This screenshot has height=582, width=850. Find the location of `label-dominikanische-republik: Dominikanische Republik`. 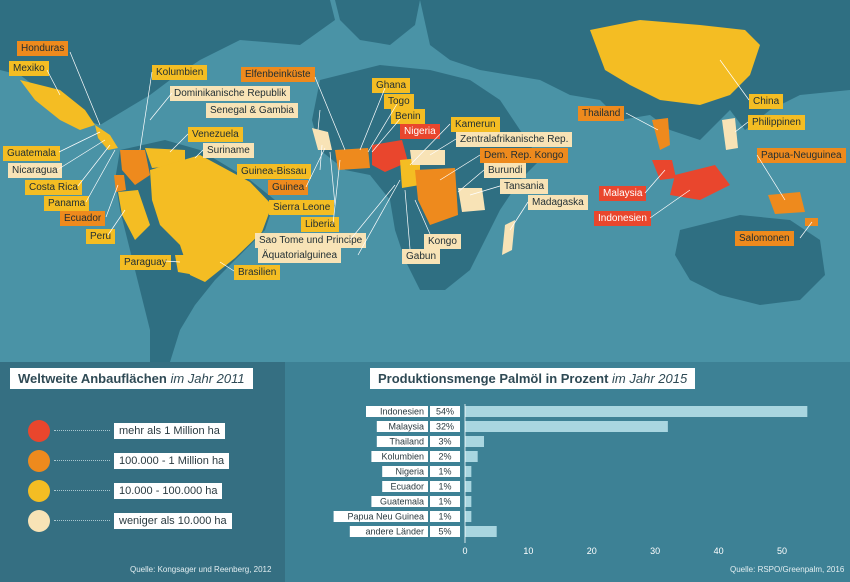

label-dominikanische-republik: Dominikanische Republik is located at coordinates (230, 93).